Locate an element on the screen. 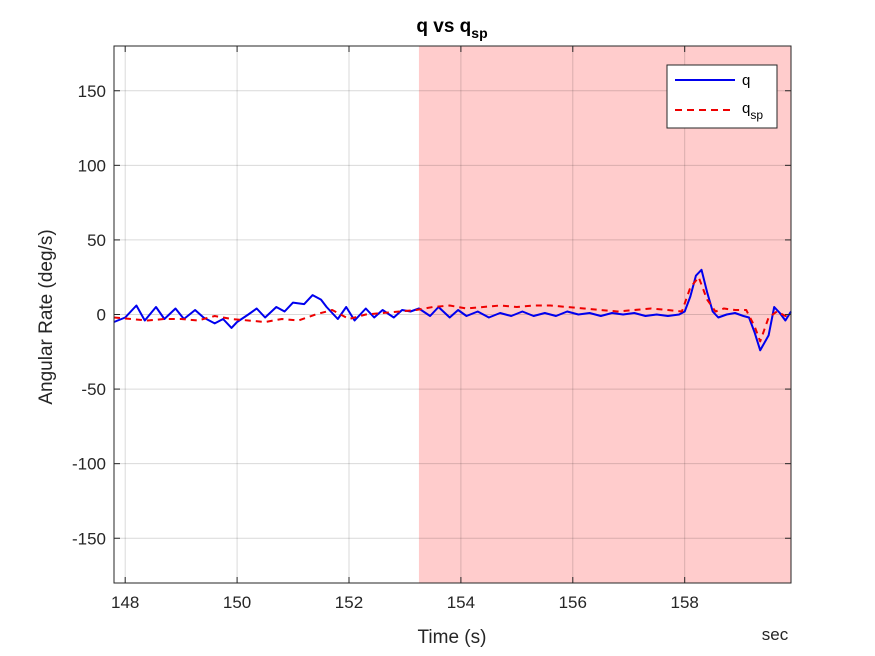 This screenshot has width=875, height=656. x-tick-label: 158 is located at coordinates (685, 602).